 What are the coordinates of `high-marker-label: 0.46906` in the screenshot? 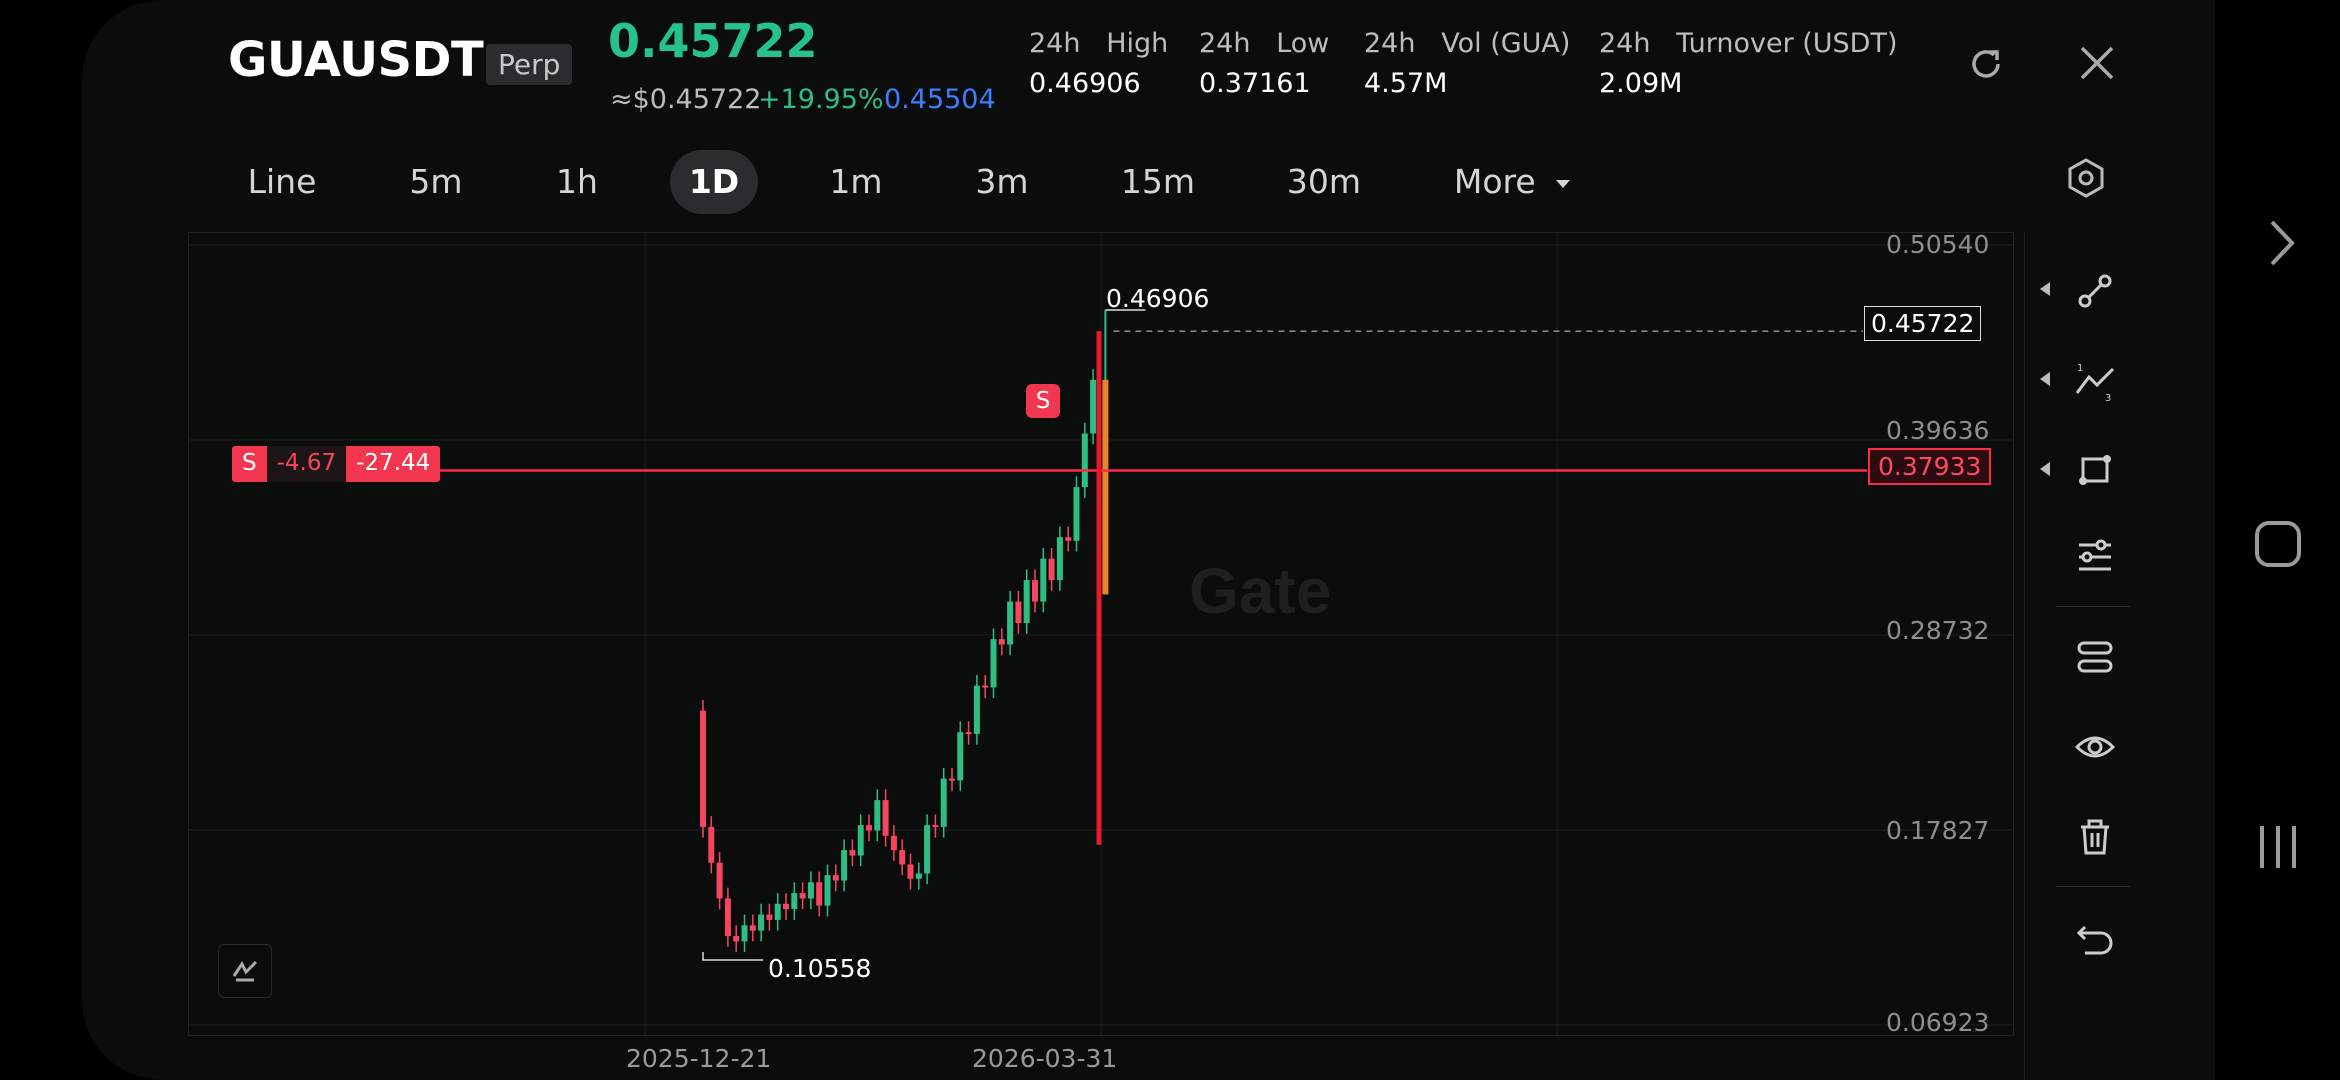 It's located at (1158, 298).